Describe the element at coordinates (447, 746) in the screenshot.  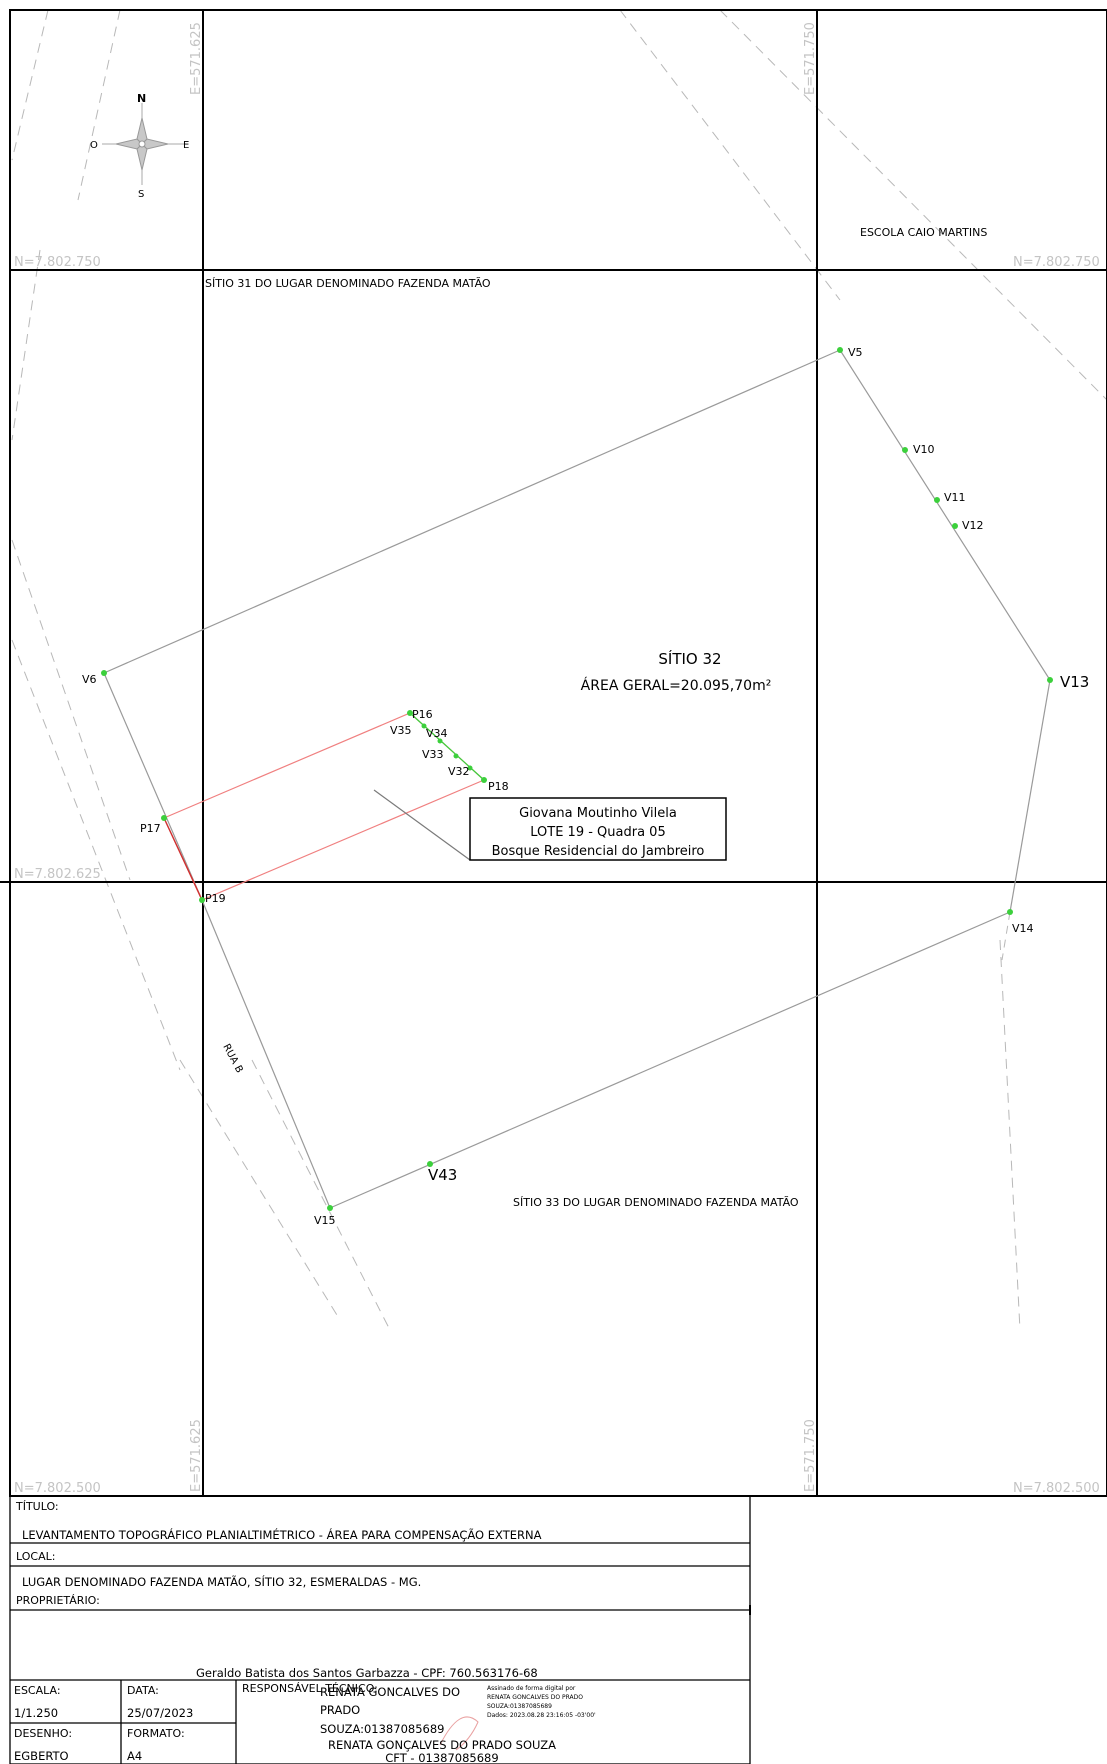
I see `lot-inner-line` at that location.